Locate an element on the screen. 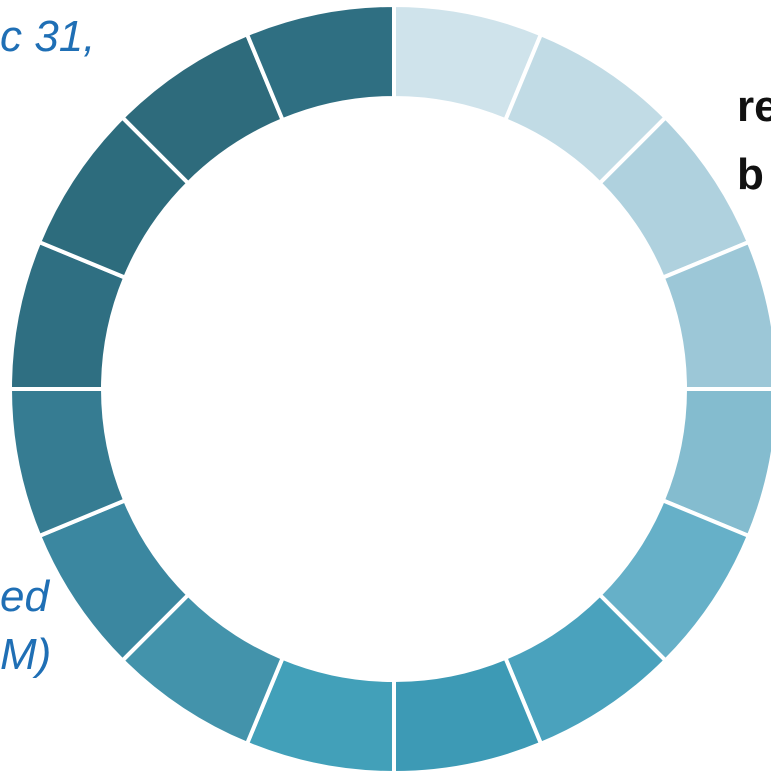 This screenshot has width=771, height=775. top-left-text-fragment: c 31, is located at coordinates (48, 36).